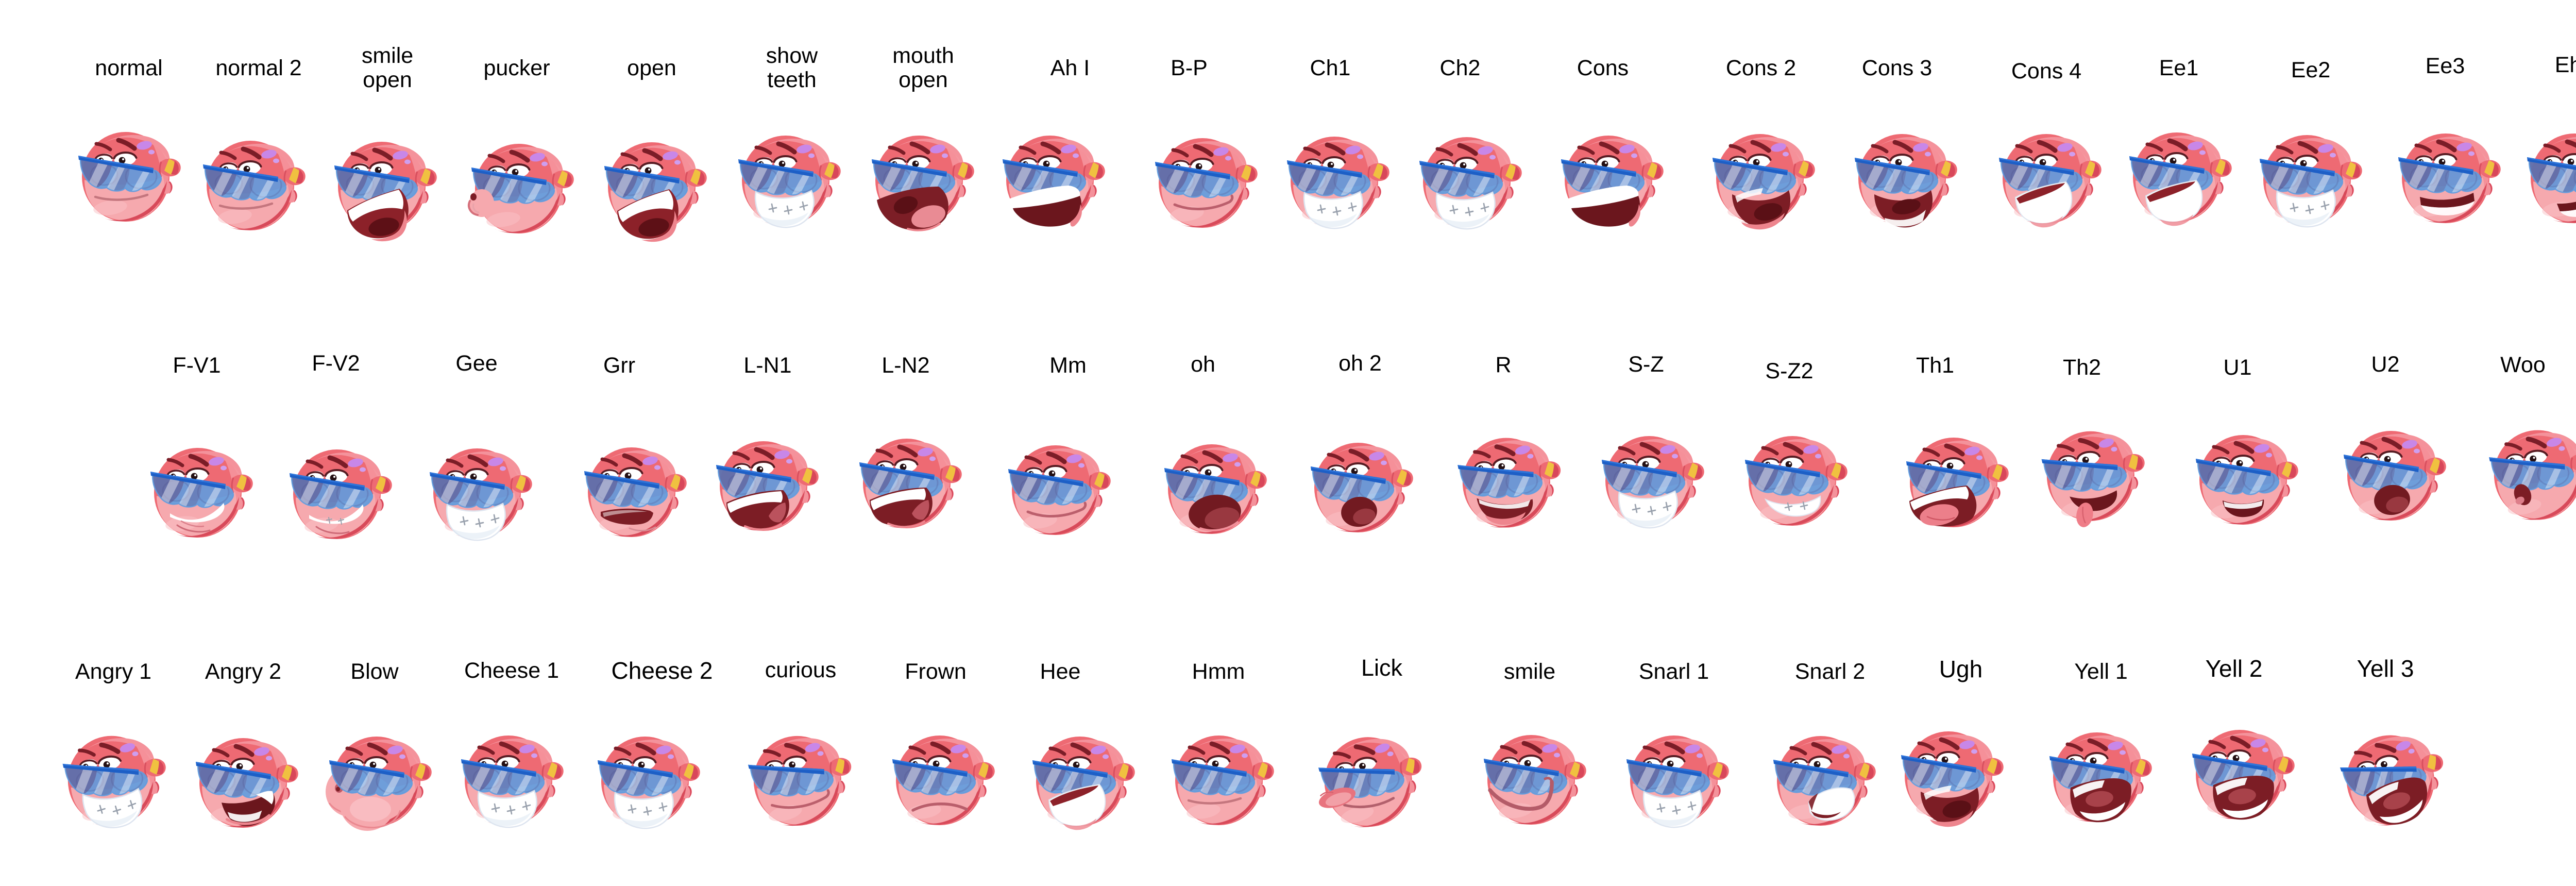 Image resolution: width=2576 pixels, height=886 pixels. I want to click on svg-text: teeth, so click(792, 80).